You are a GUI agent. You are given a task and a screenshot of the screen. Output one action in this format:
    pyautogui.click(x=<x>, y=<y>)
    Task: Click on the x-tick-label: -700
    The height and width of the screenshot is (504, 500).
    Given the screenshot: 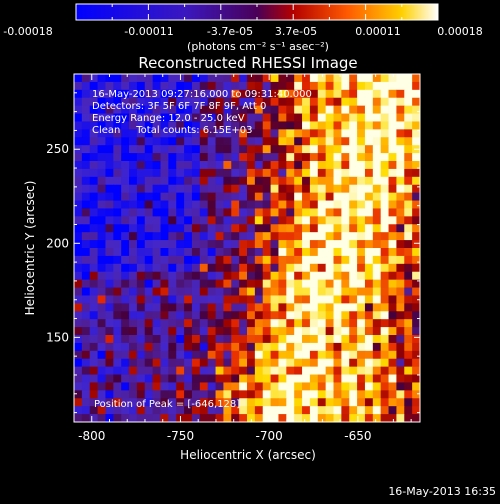 What is the action you would take?
    pyautogui.click(x=269, y=436)
    